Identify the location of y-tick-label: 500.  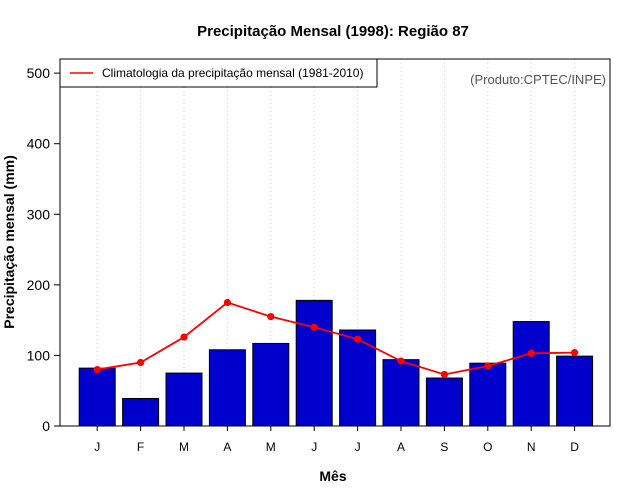
(39, 73).